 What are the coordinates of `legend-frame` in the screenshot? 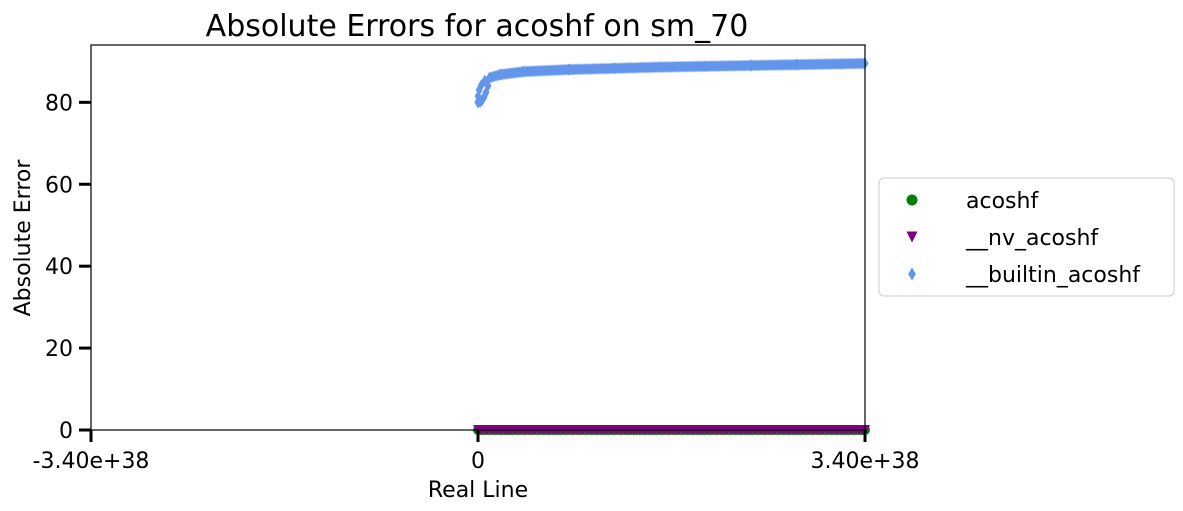 It's located at (1026, 237).